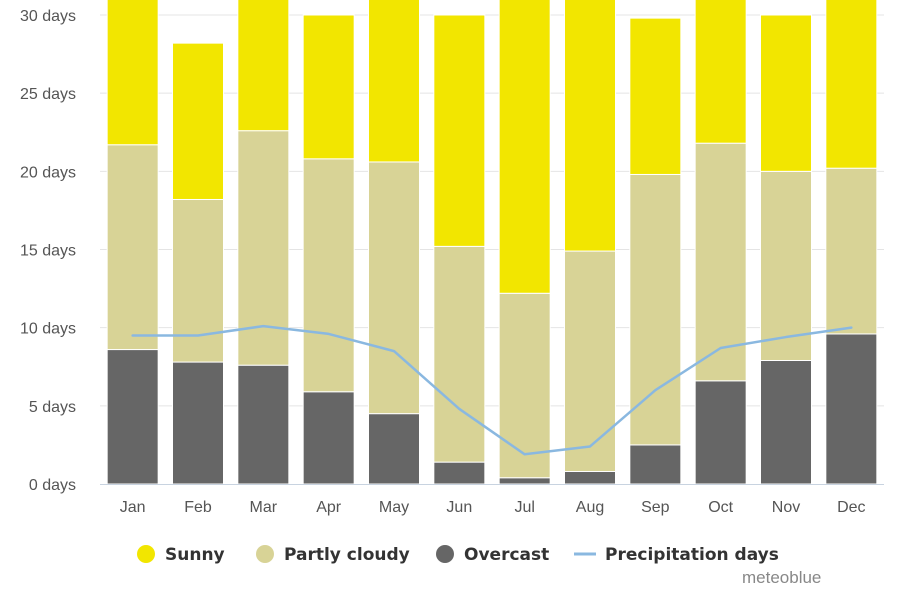 This screenshot has height=600, width=900. Describe the element at coordinates (459, 507) in the screenshot. I see `x-tick-label: Jun` at that location.